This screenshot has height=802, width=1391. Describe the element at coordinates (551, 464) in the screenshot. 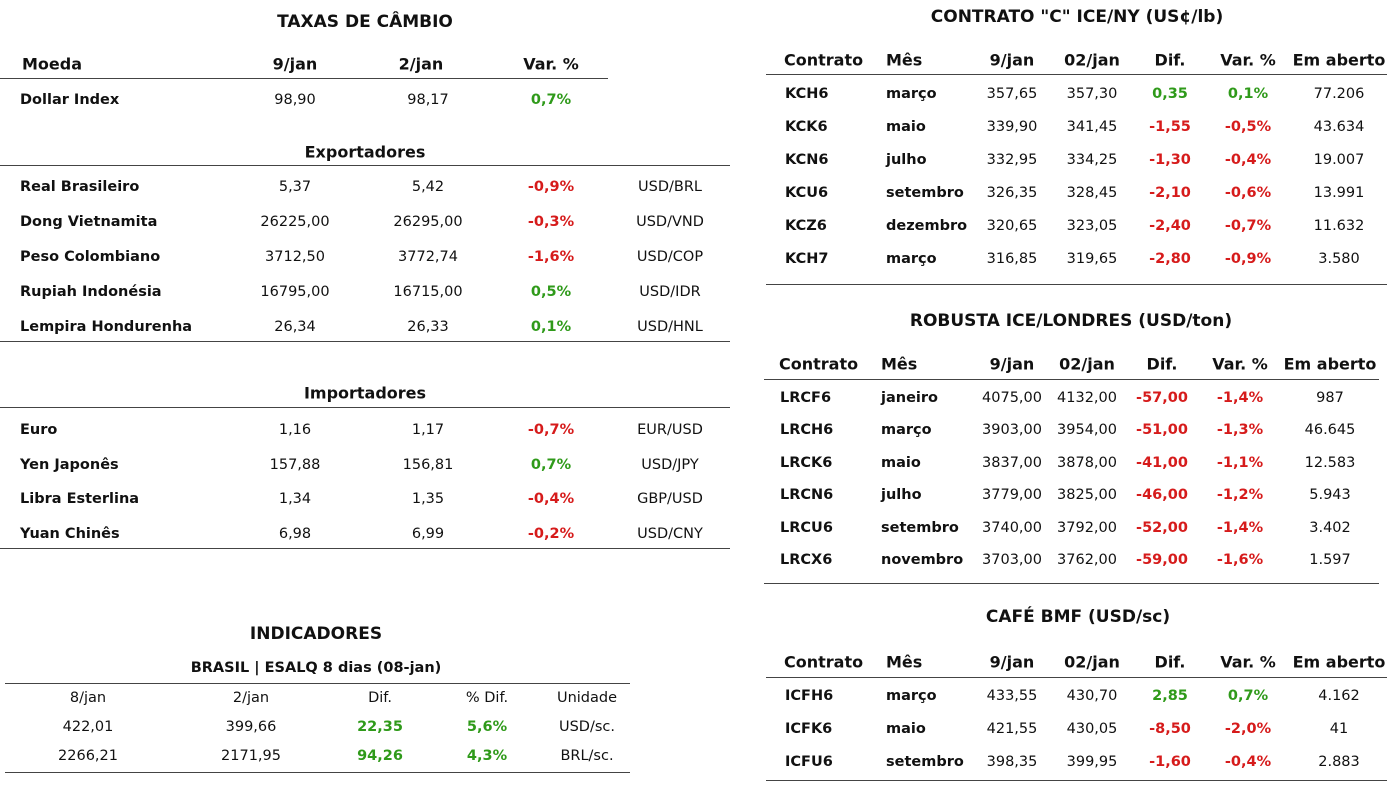

I see `cell: 0,7%` at that location.